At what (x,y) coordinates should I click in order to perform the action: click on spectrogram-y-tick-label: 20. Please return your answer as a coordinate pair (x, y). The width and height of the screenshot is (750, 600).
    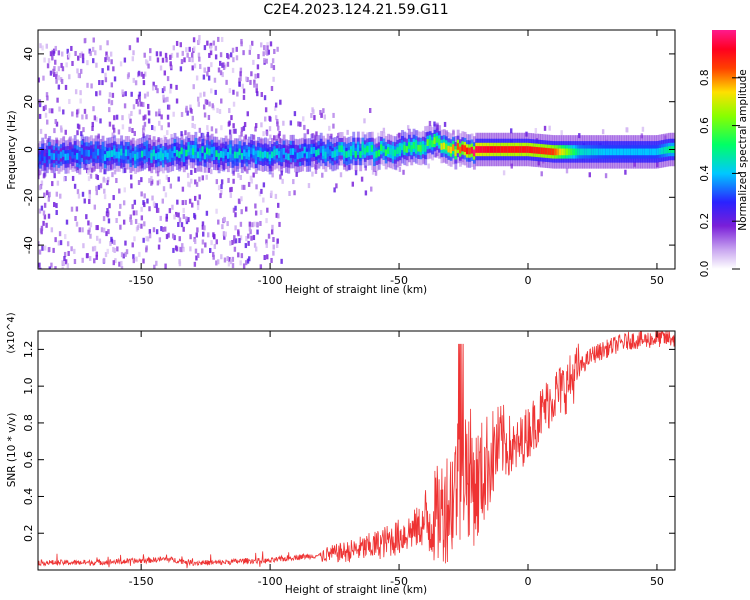
    Looking at the image, I should click on (28, 102).